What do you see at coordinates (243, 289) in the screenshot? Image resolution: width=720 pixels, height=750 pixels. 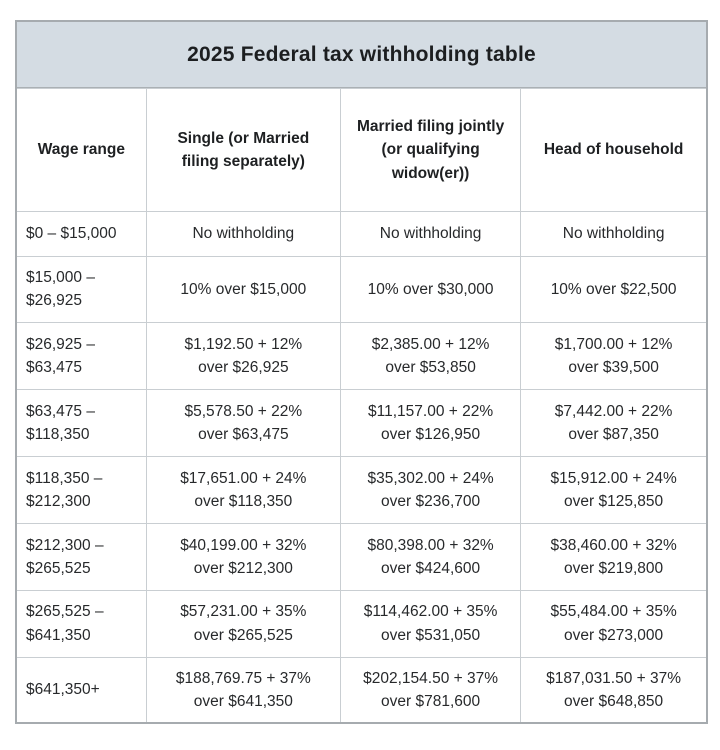 I see `cell-single: 10% over $15,000` at bounding box center [243, 289].